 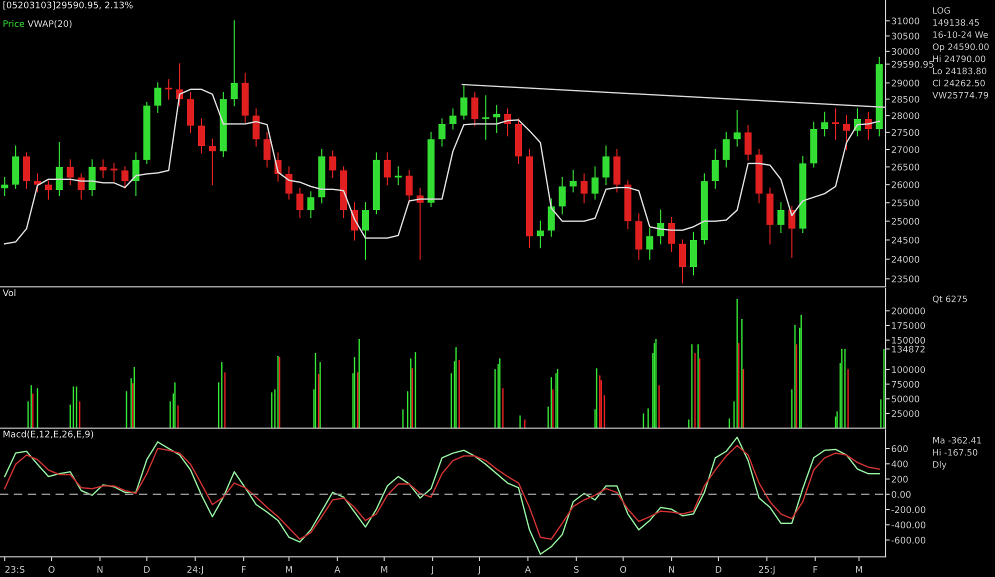 What do you see at coordinates (908, 311) in the screenshot?
I see `y-tick-label: 200000` at bounding box center [908, 311].